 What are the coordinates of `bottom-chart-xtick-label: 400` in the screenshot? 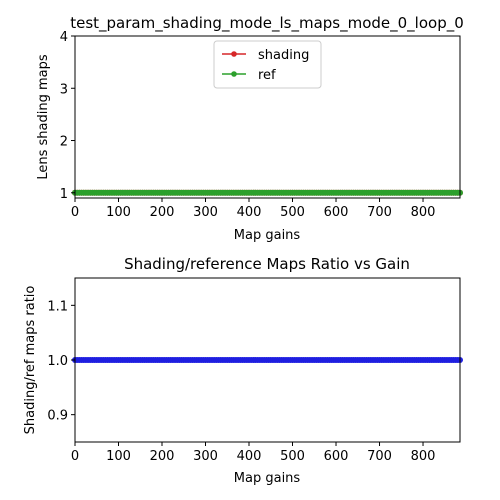 It's located at (249, 456).